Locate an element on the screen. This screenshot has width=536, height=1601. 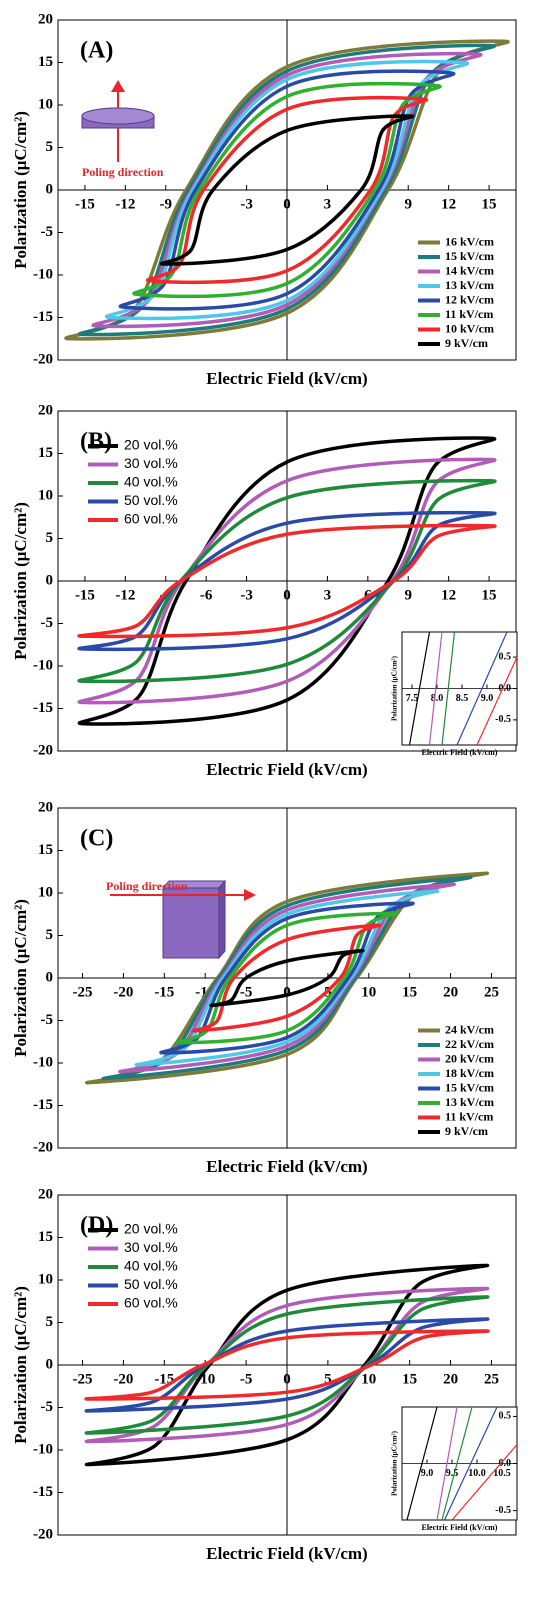
arrow-head is located at coordinates (250, 895).